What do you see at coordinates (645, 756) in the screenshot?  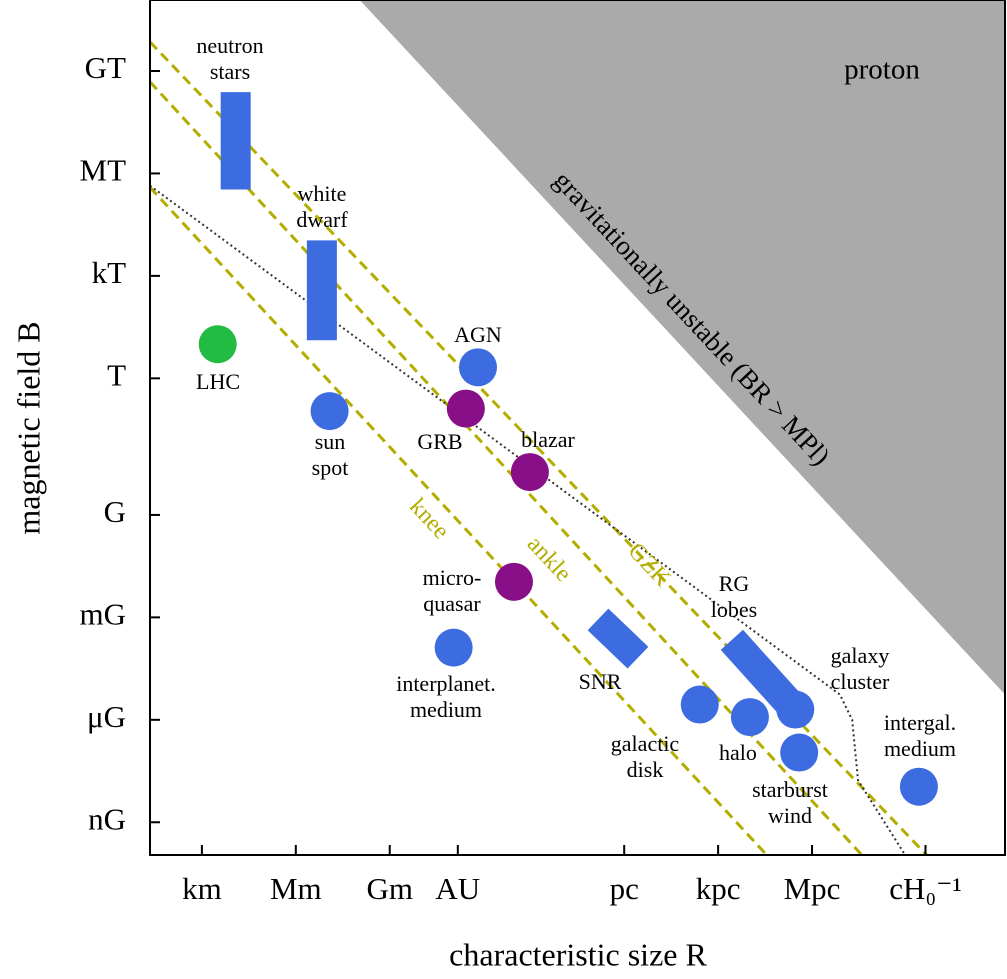 I see `object-label: galactic disk` at bounding box center [645, 756].